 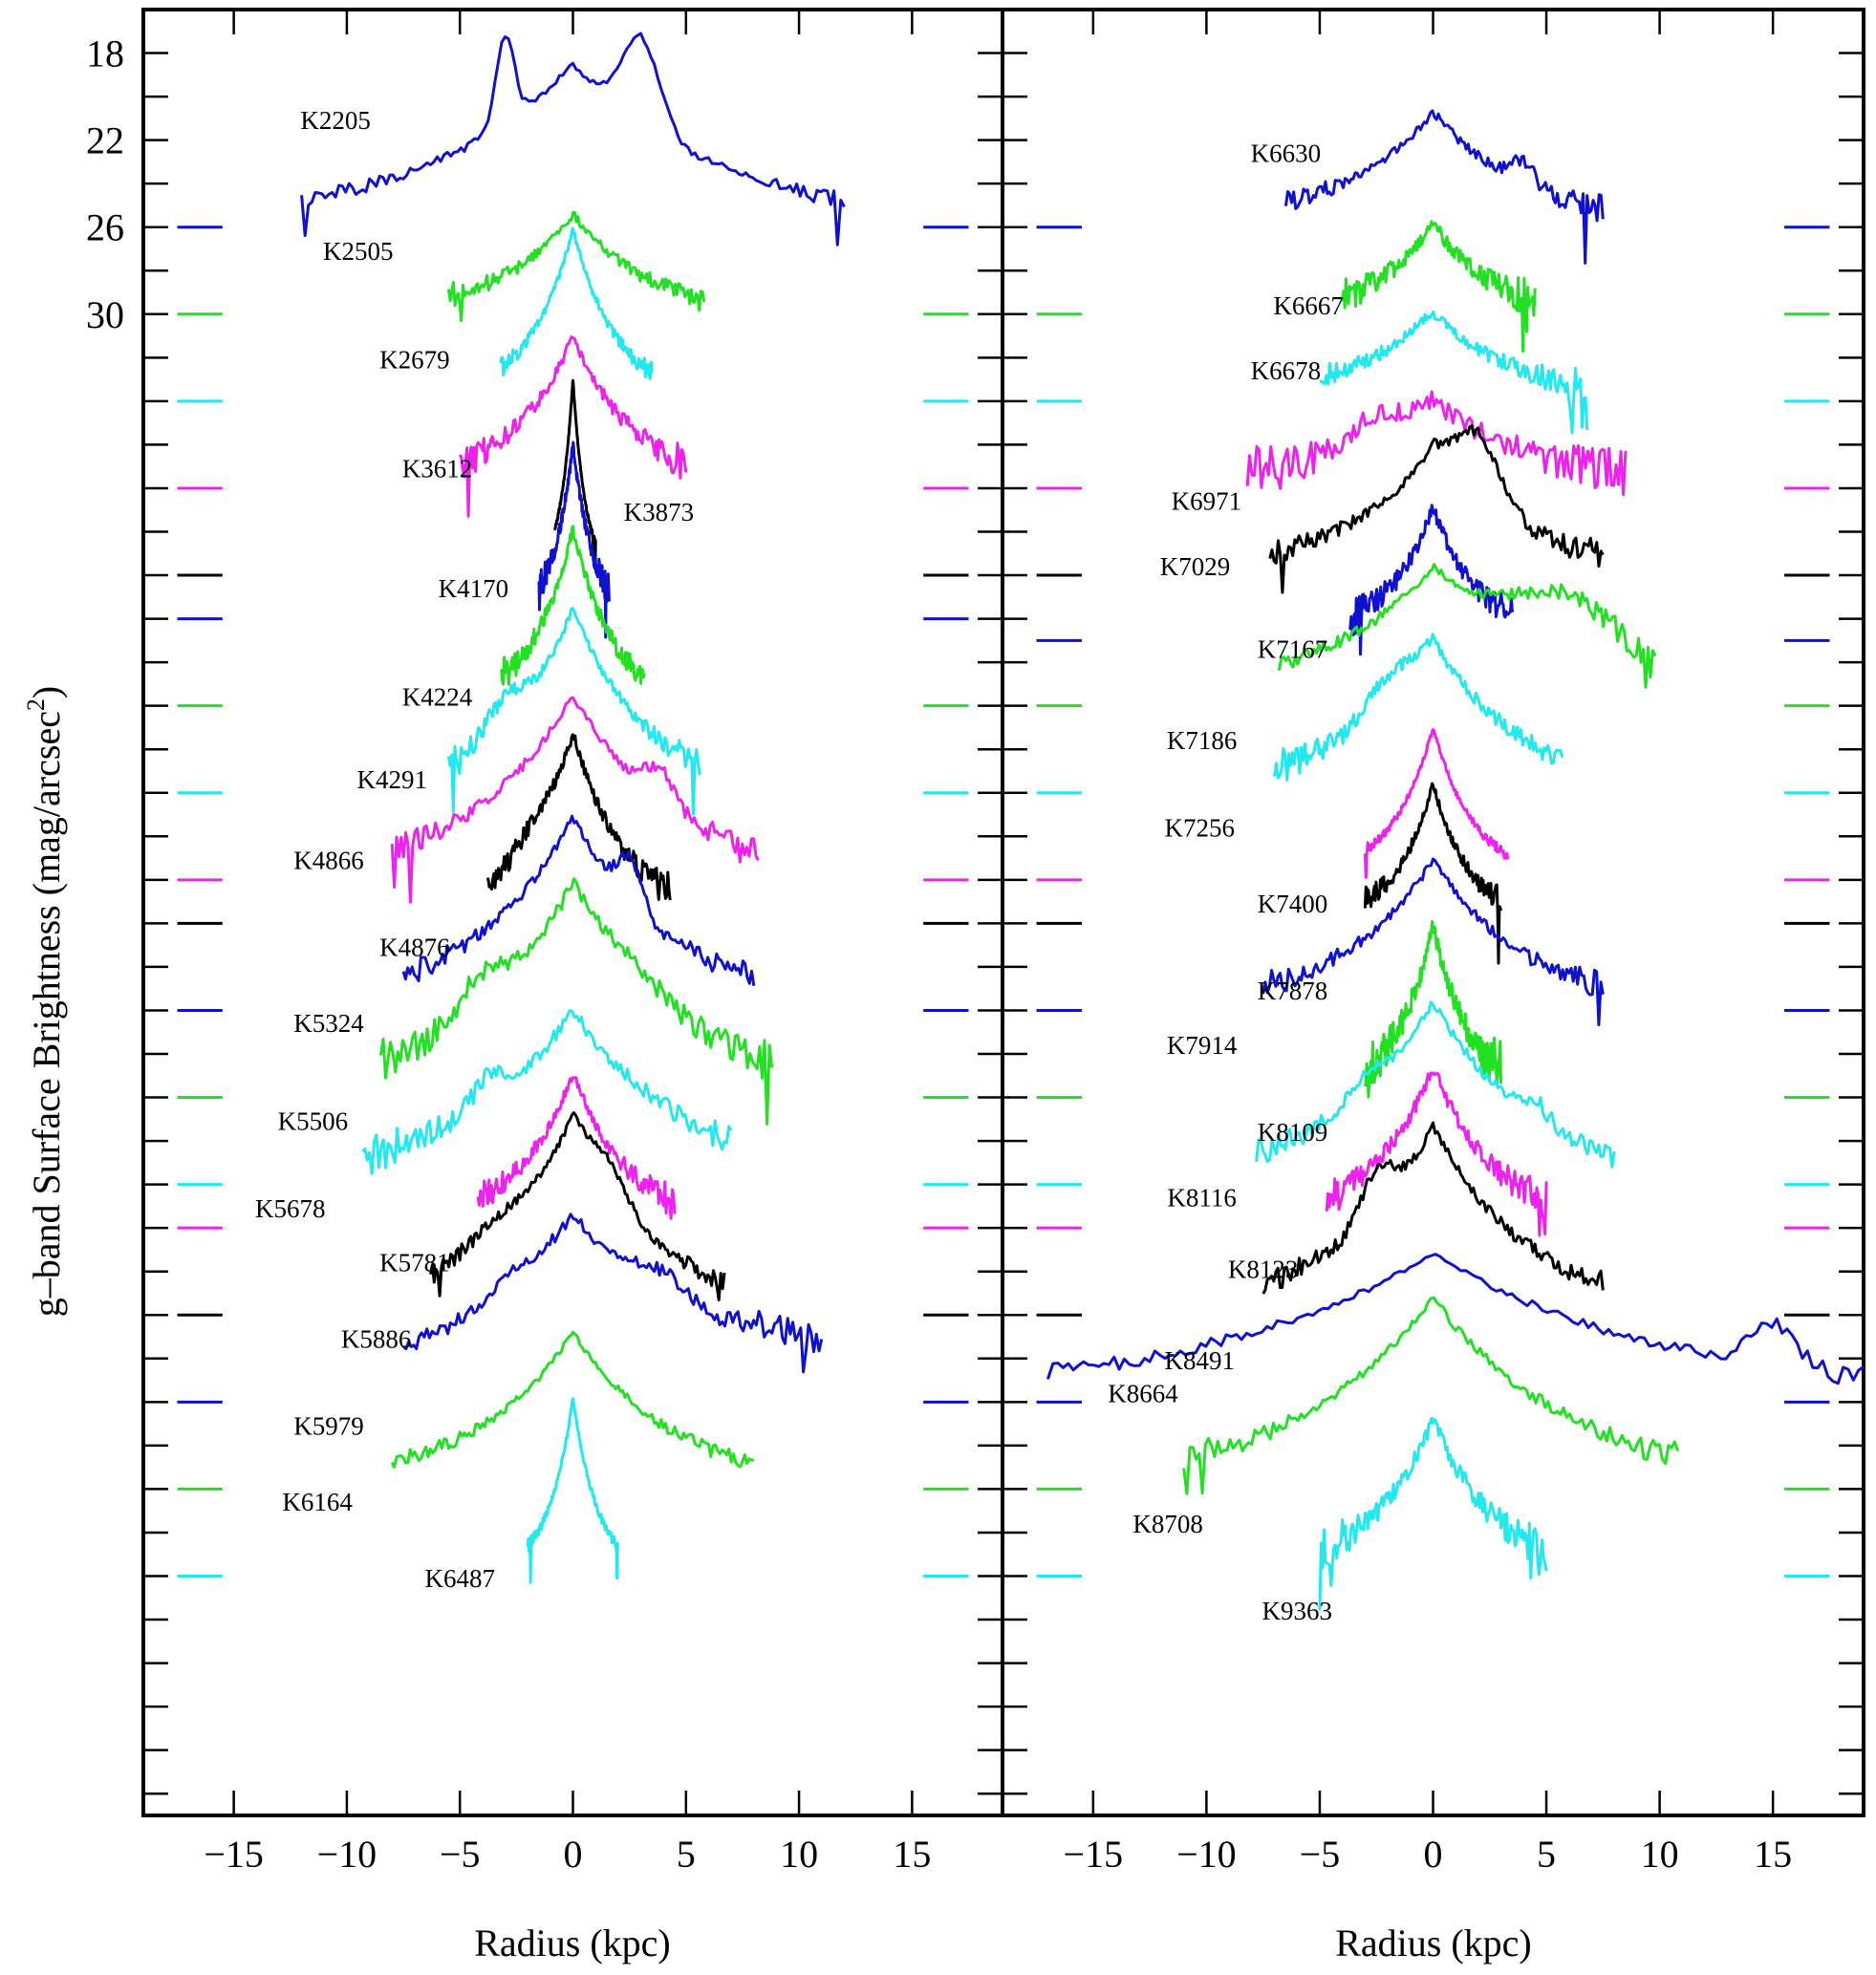 I want to click on profile-K8708, so click(x=1431, y=1395).